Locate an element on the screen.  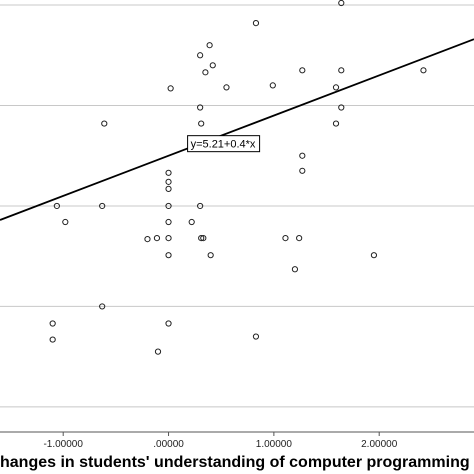
x-tick-label: 1.00000 is located at coordinates (274, 444).